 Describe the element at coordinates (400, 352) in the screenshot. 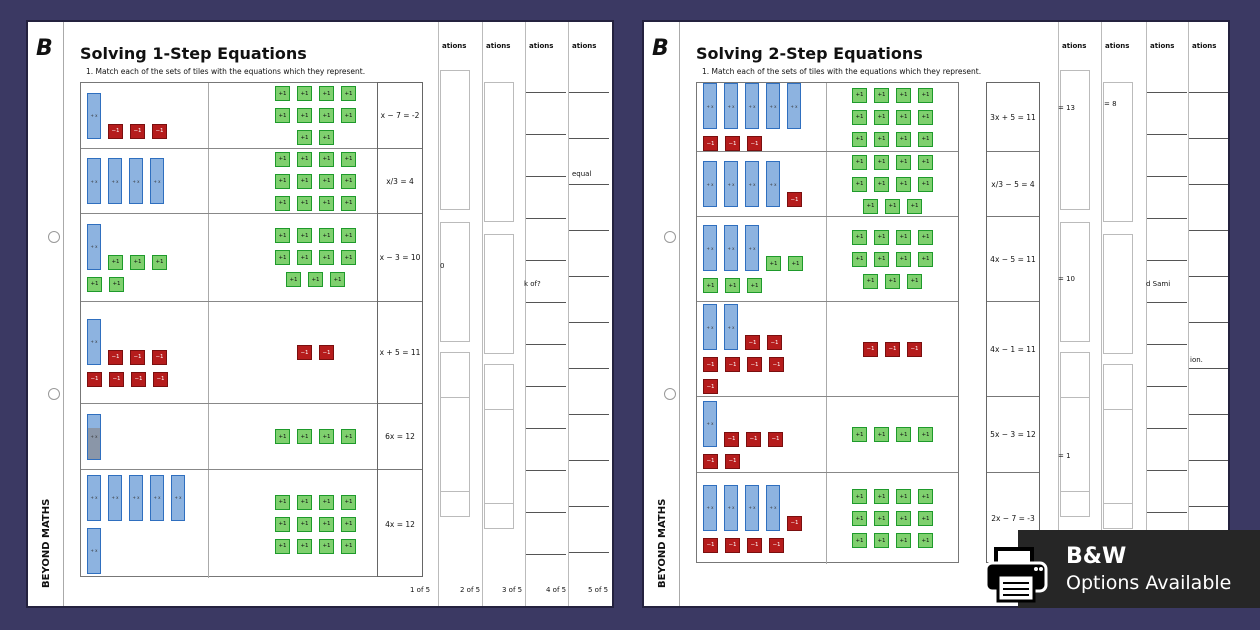

I see `equation-card: x + 5 = 11` at that location.